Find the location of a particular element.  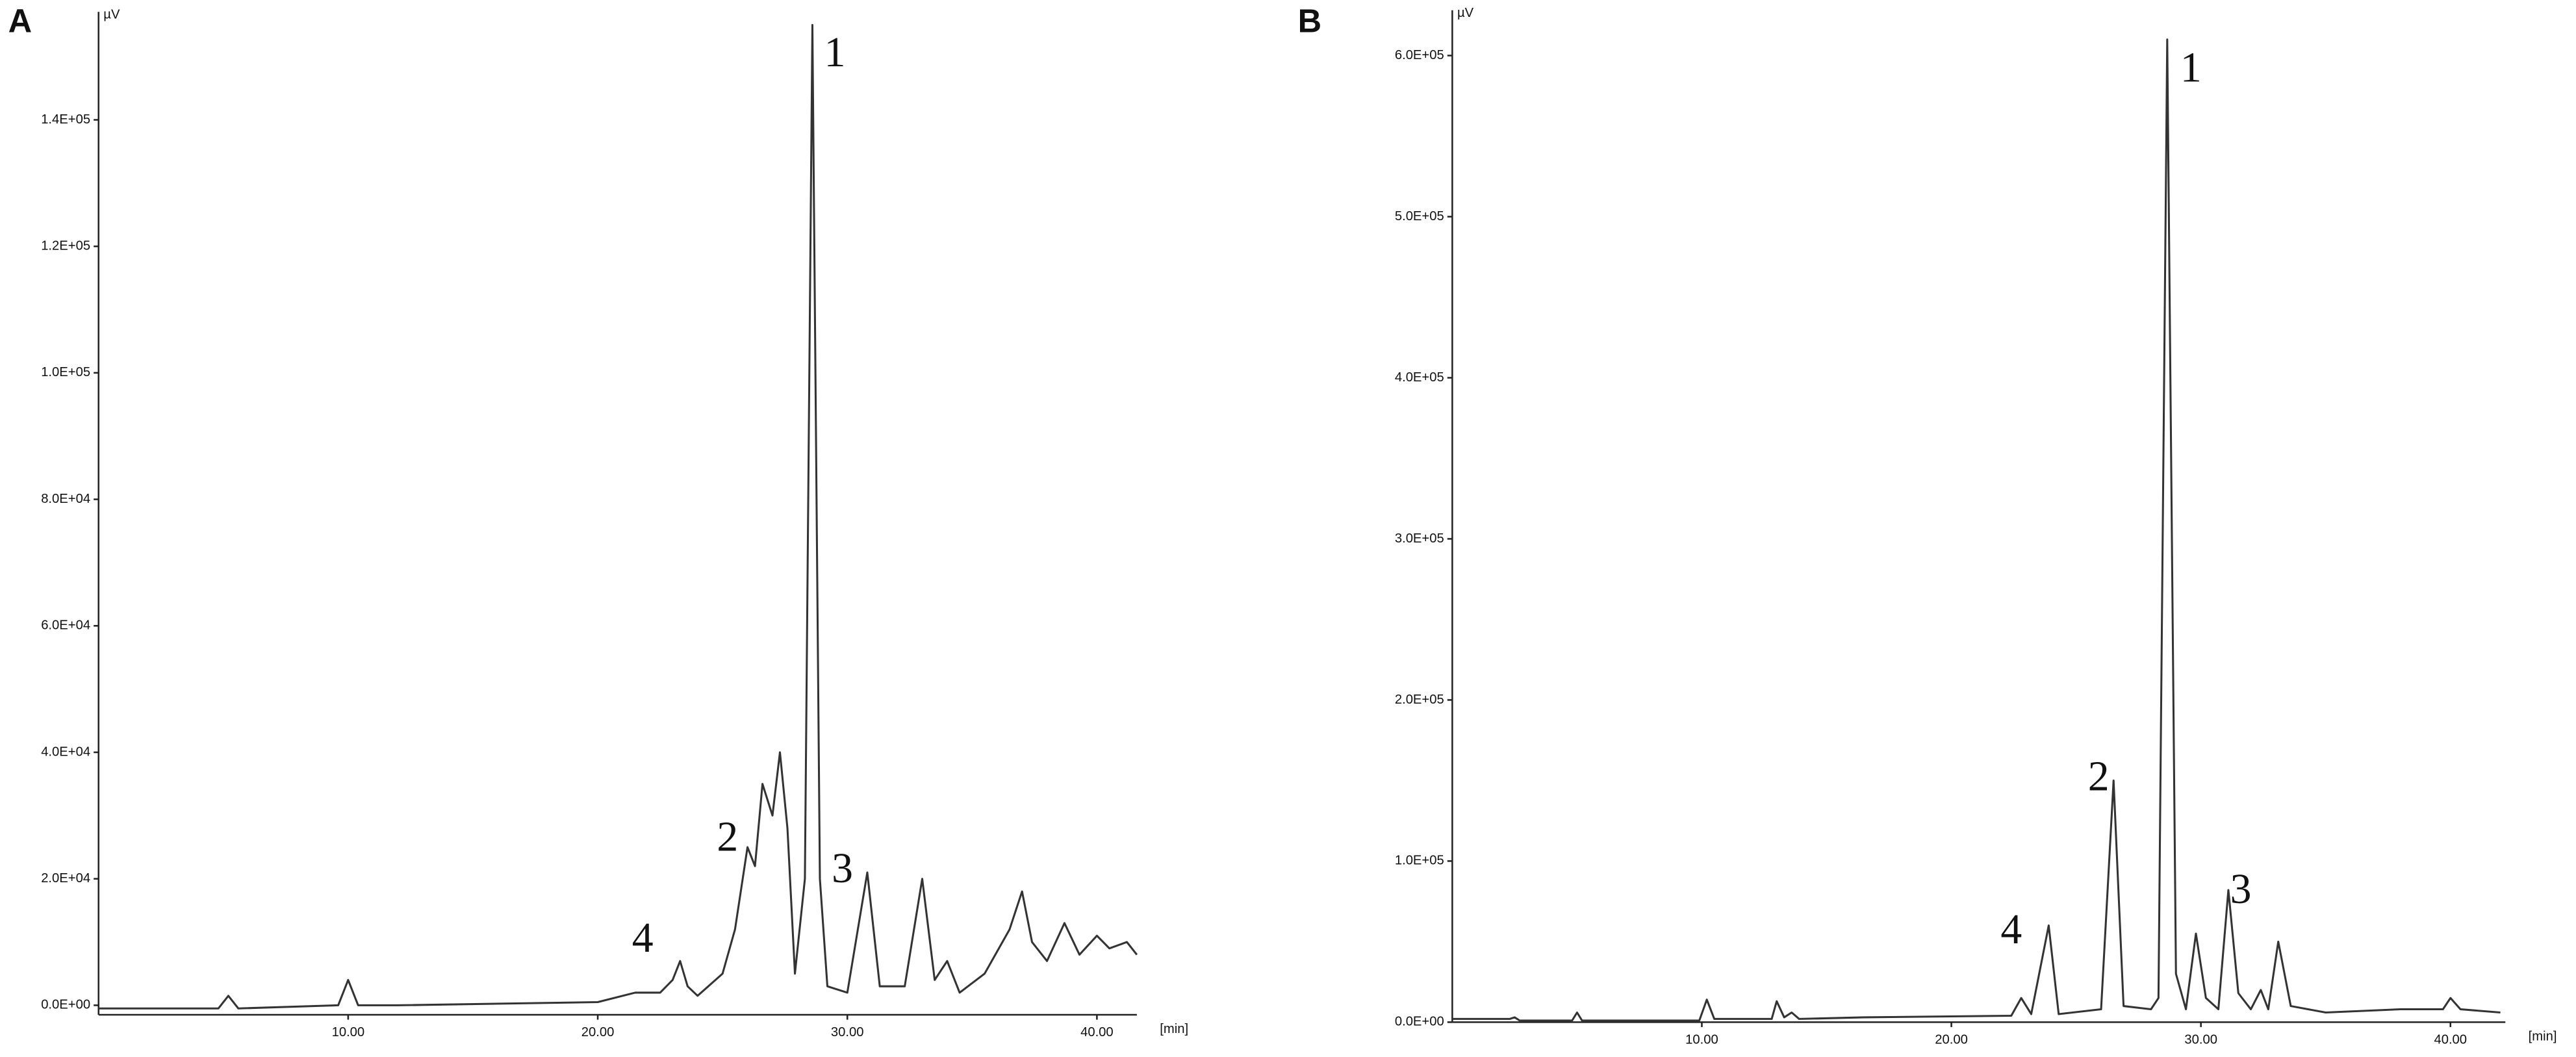

y-tick-label: 1.4E+05 is located at coordinates (65, 119).